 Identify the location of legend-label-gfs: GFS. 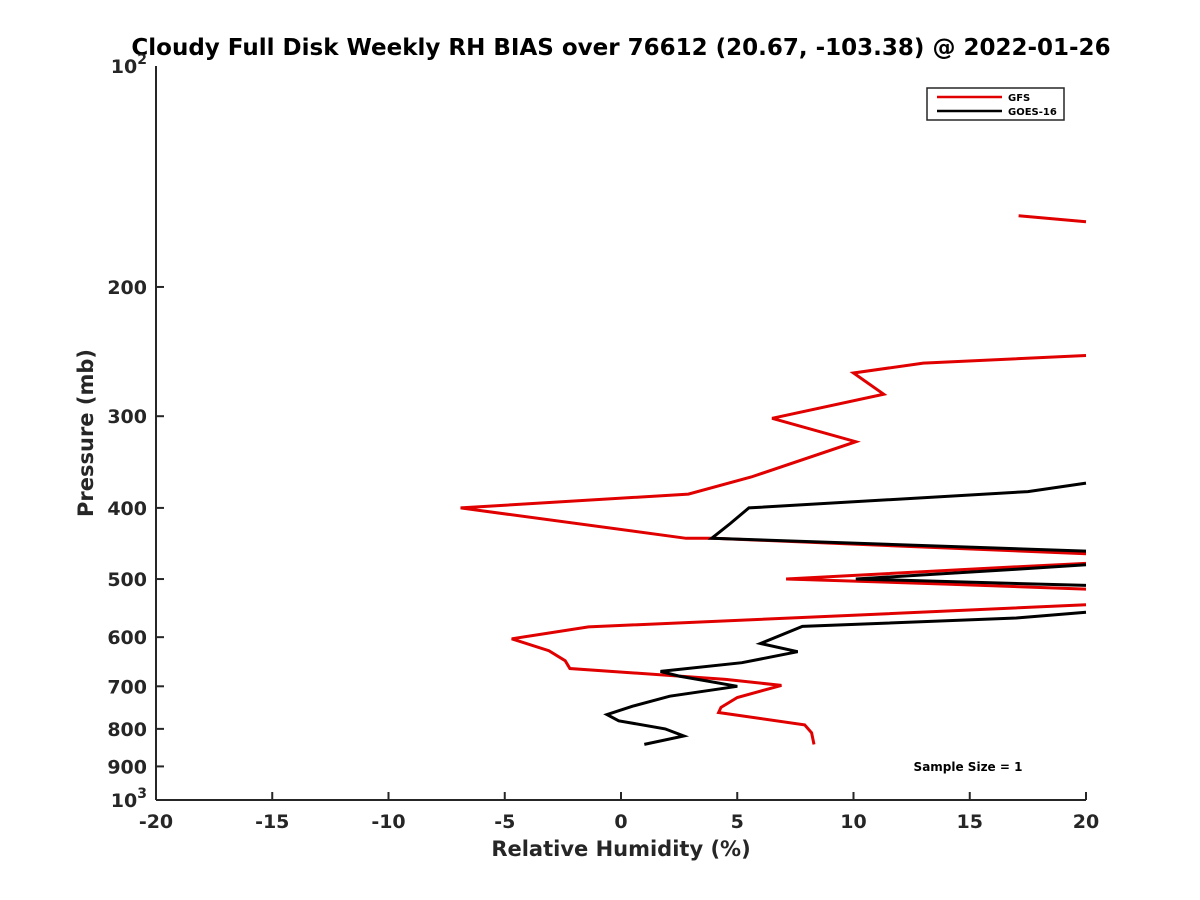
(1019, 98).